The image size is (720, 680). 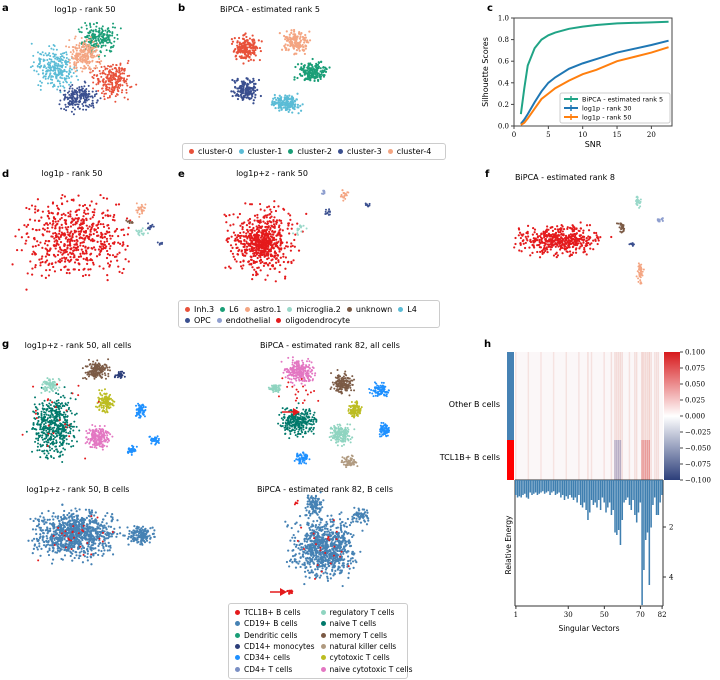 I want to click on panel-label-f: f, so click(x=487, y=174).